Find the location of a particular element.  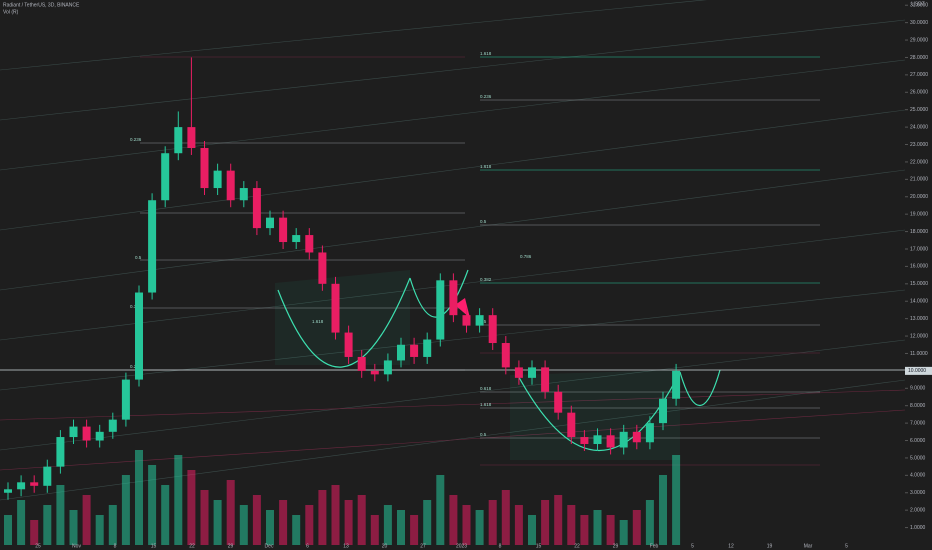

fib-label: 0.382 is located at coordinates (486, 279).